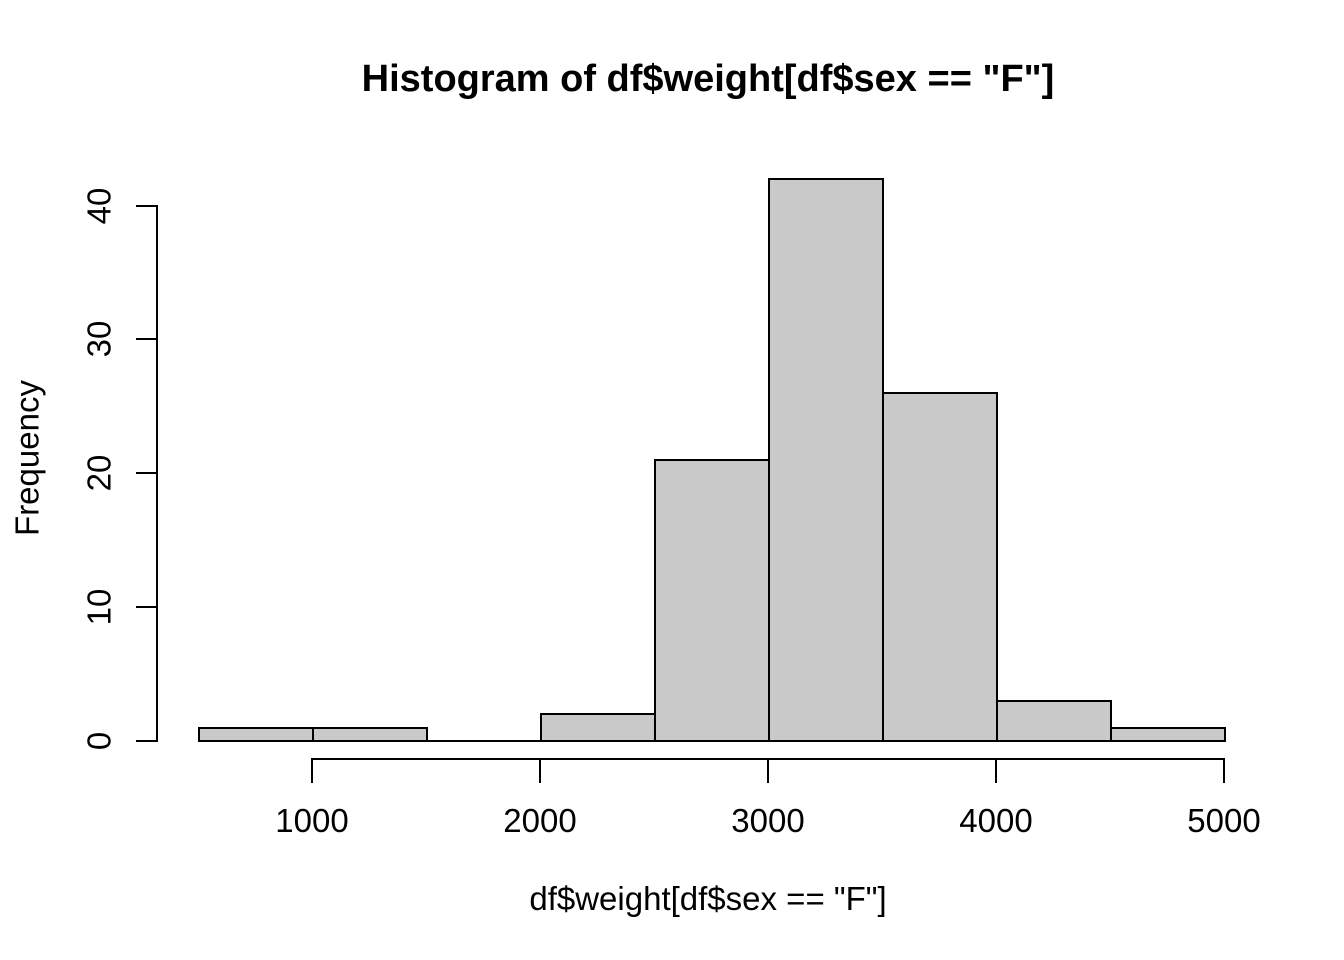  I want to click on y-tick-label: 40, so click(99, 205).